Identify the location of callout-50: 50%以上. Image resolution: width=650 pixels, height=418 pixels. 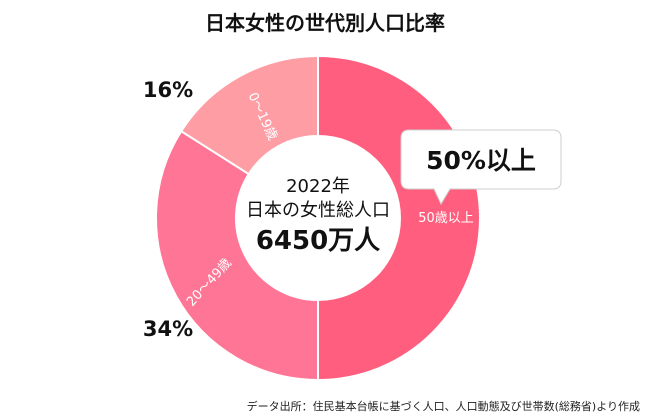
(481, 167).